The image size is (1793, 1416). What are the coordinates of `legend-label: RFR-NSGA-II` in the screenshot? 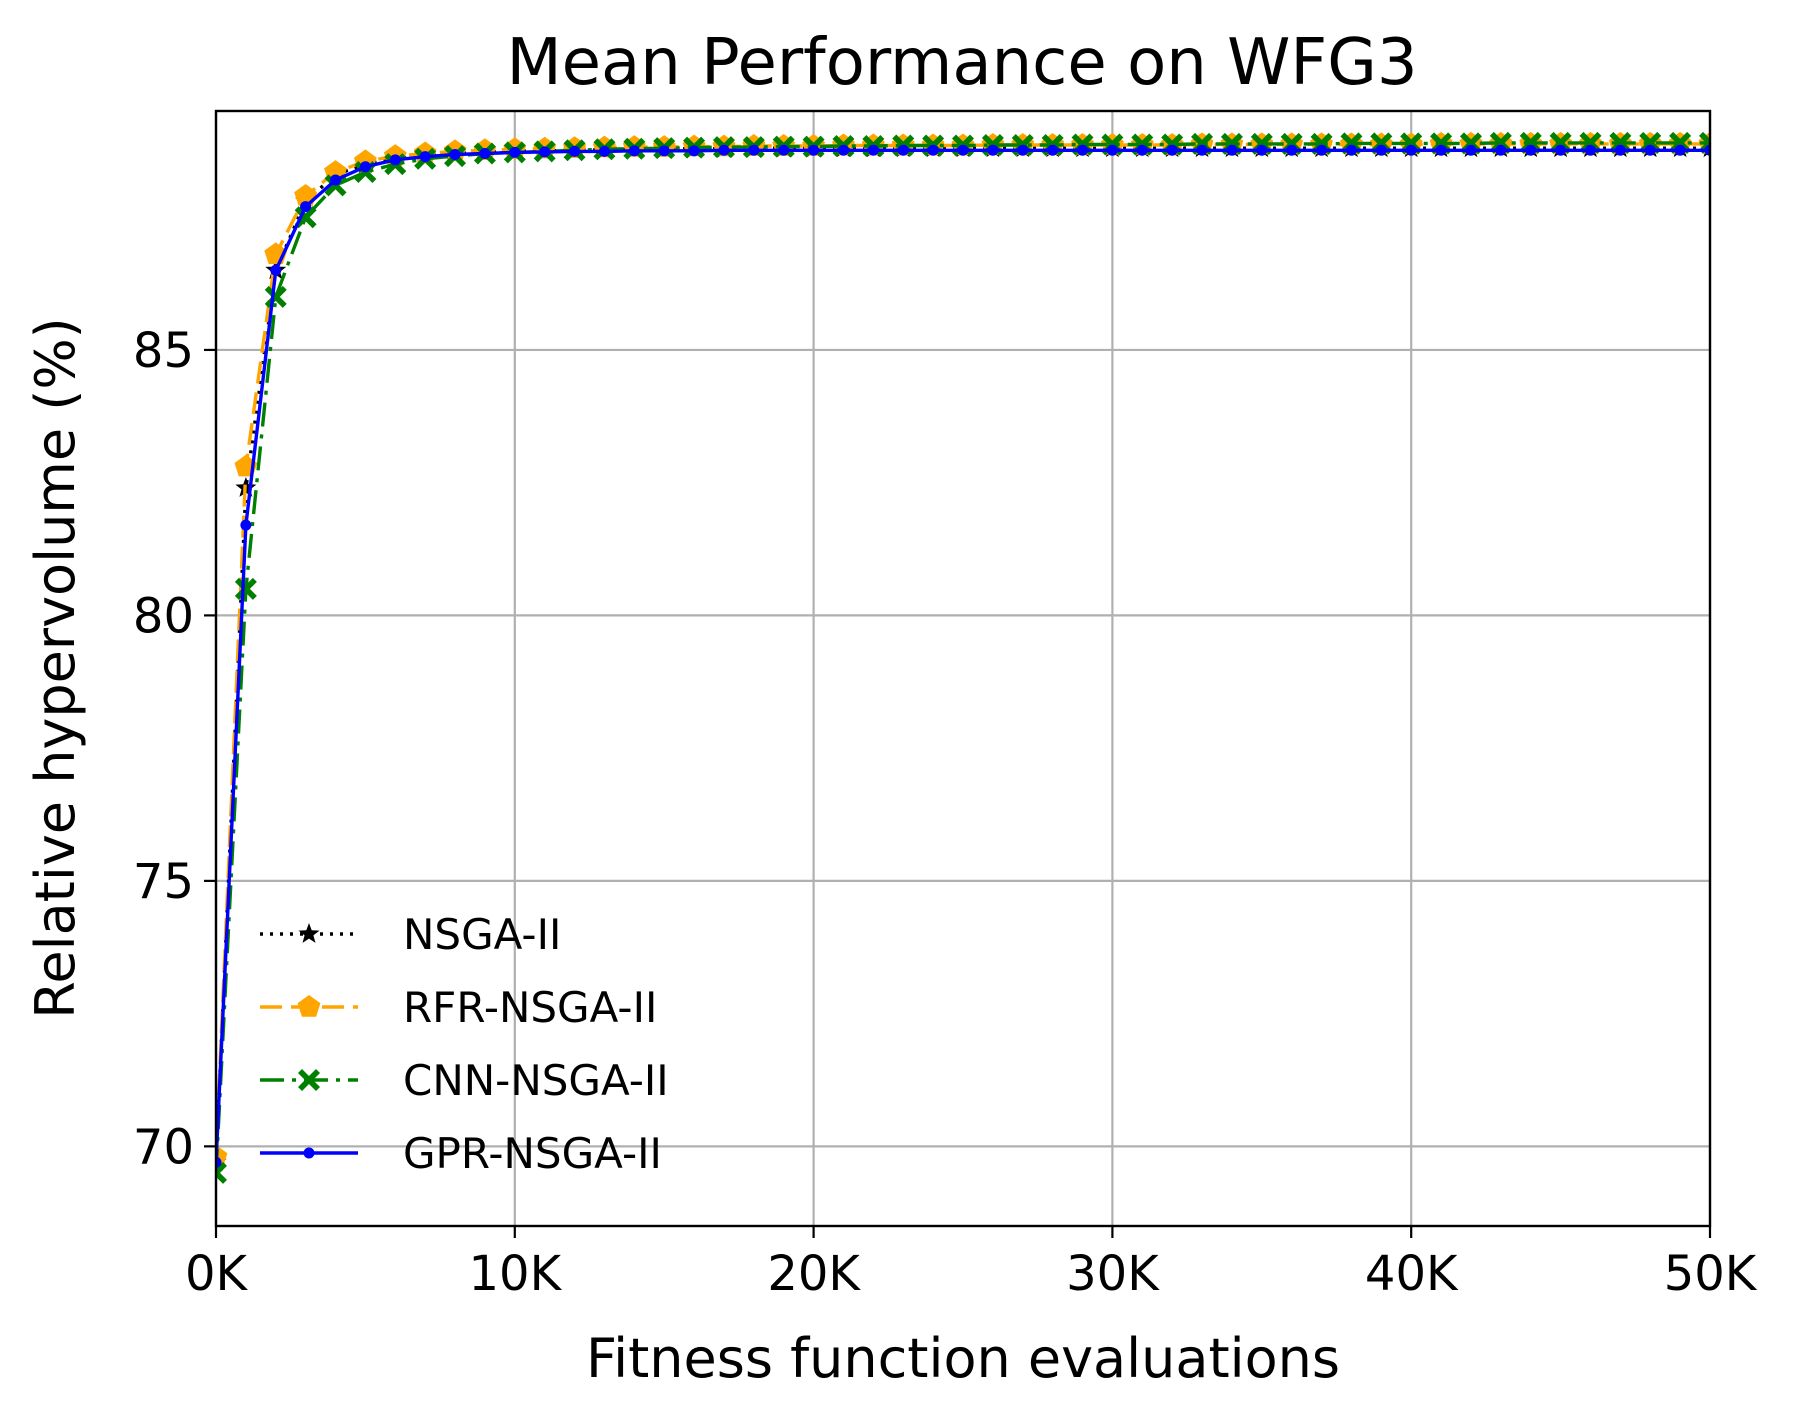 It's located at (530, 1007).